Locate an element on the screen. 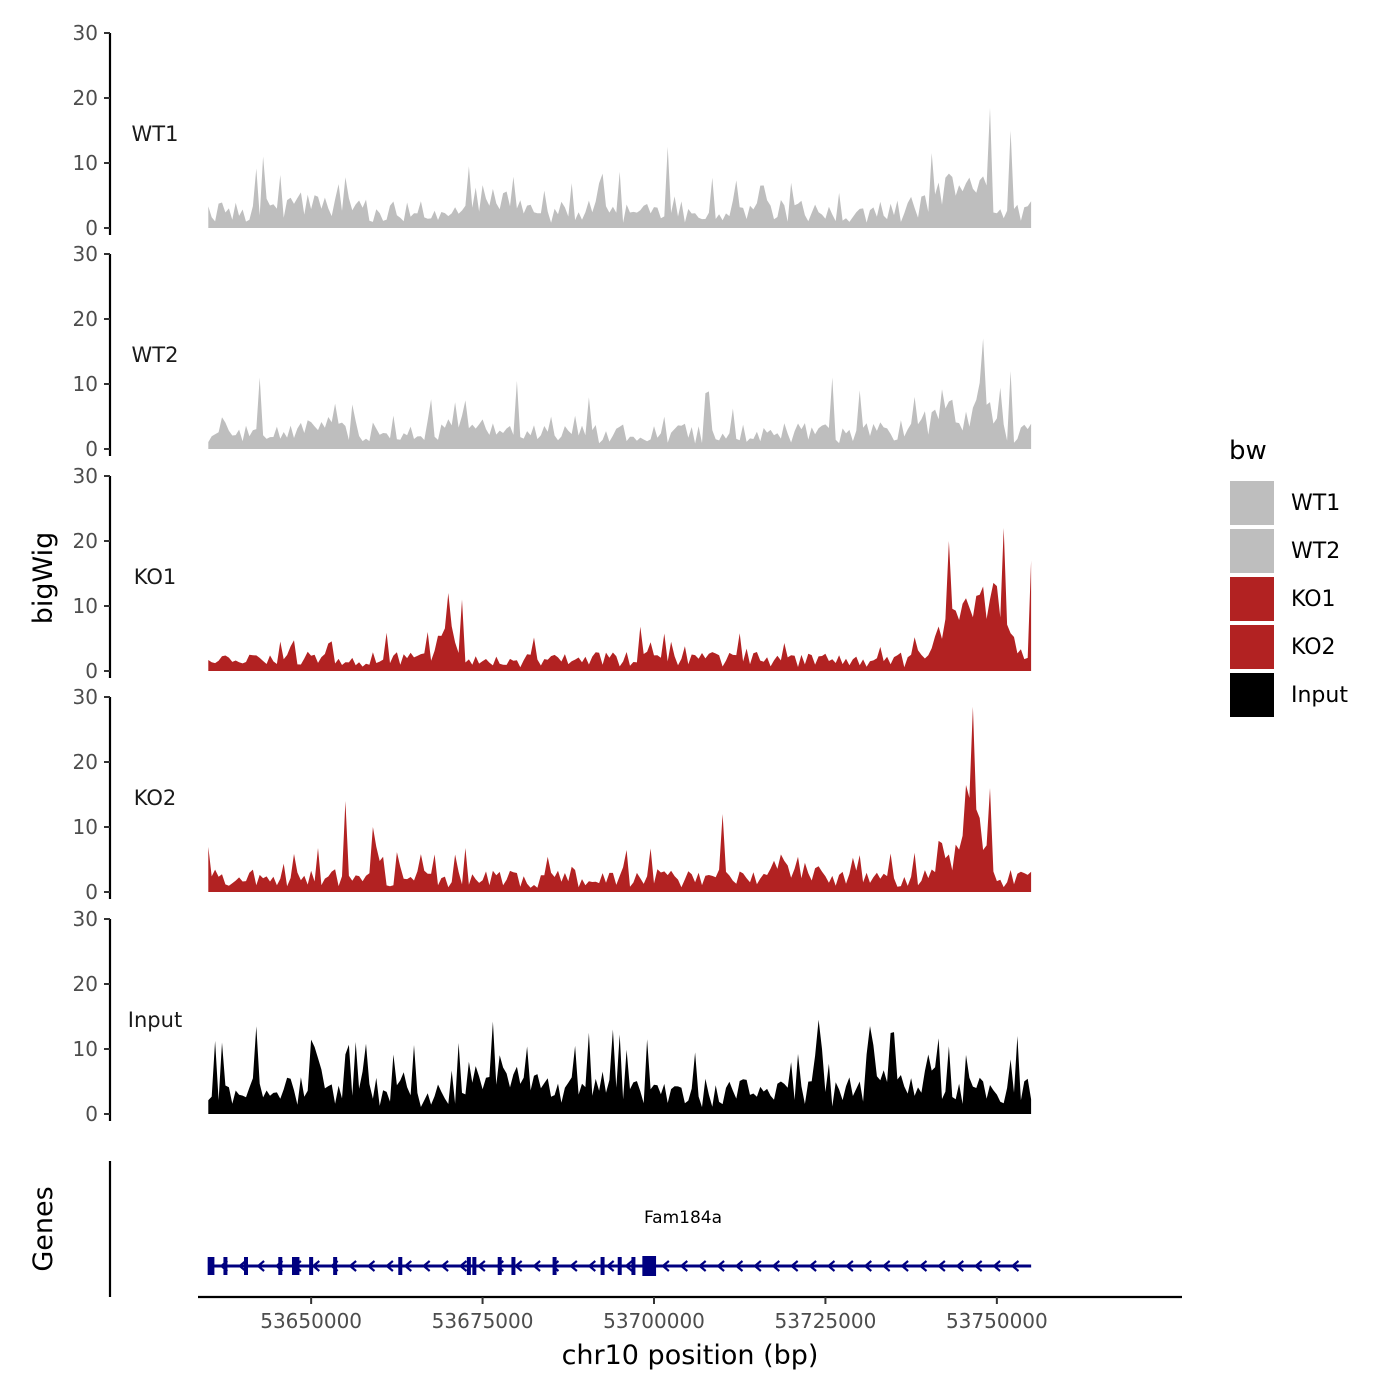 This screenshot has width=1400, height=1400. gene-label: Fam184a is located at coordinates (683, 1218).